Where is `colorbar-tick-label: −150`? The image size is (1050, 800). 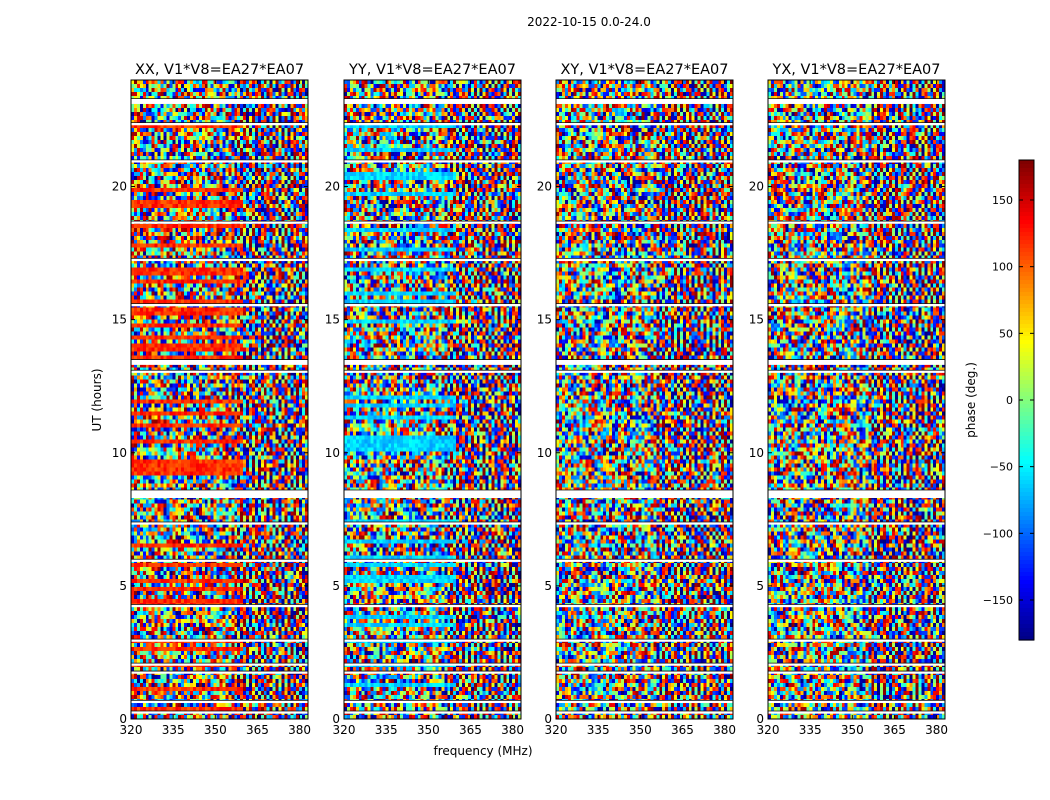 colorbar-tick-label: −150 is located at coordinates (998, 600).